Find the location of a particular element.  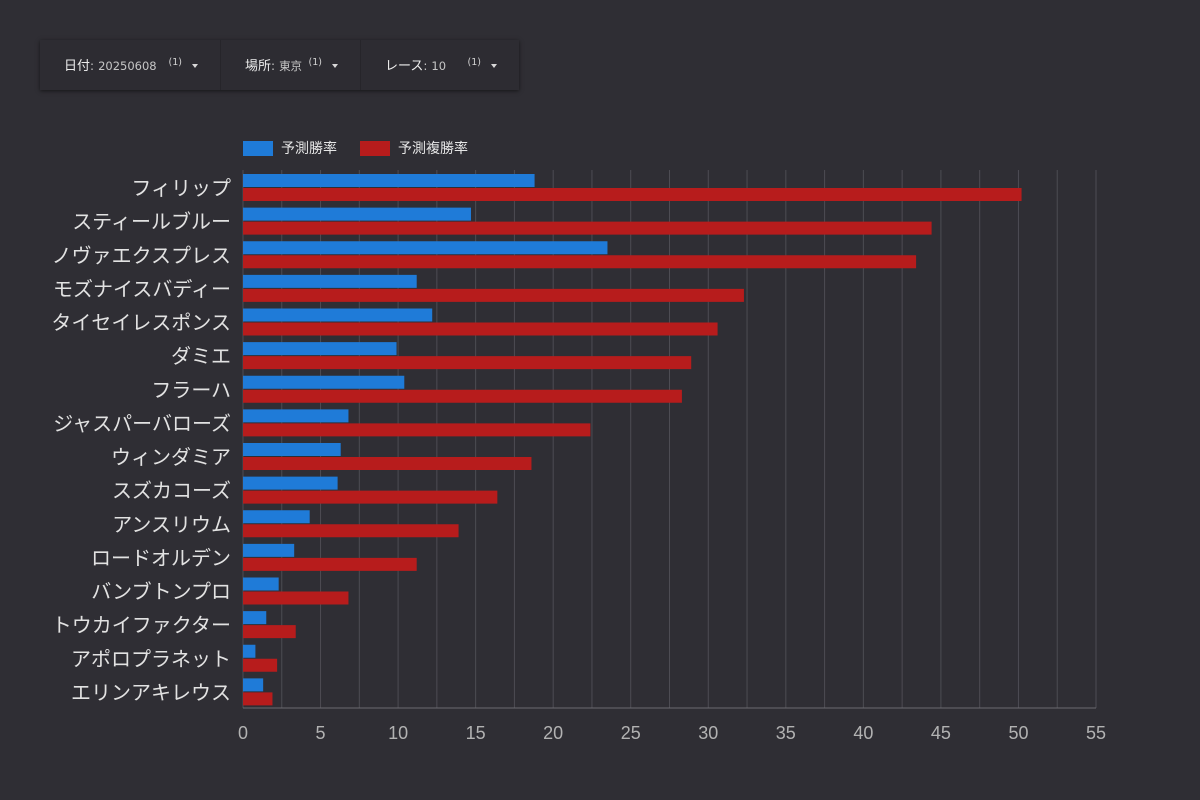

x-tick-label: 0 is located at coordinates (243, 733).